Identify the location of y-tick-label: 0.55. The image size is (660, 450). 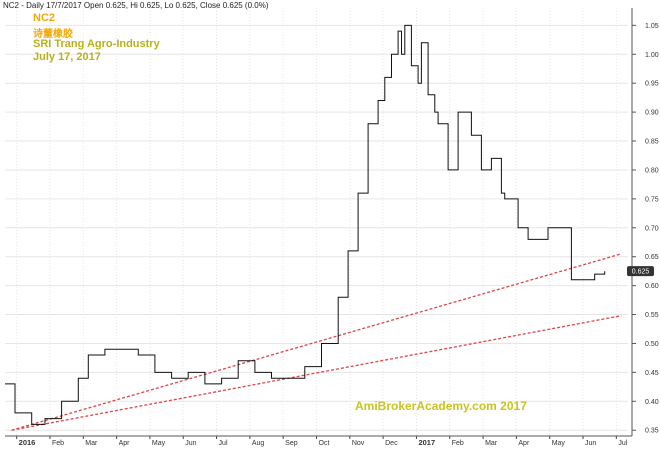
(652, 315).